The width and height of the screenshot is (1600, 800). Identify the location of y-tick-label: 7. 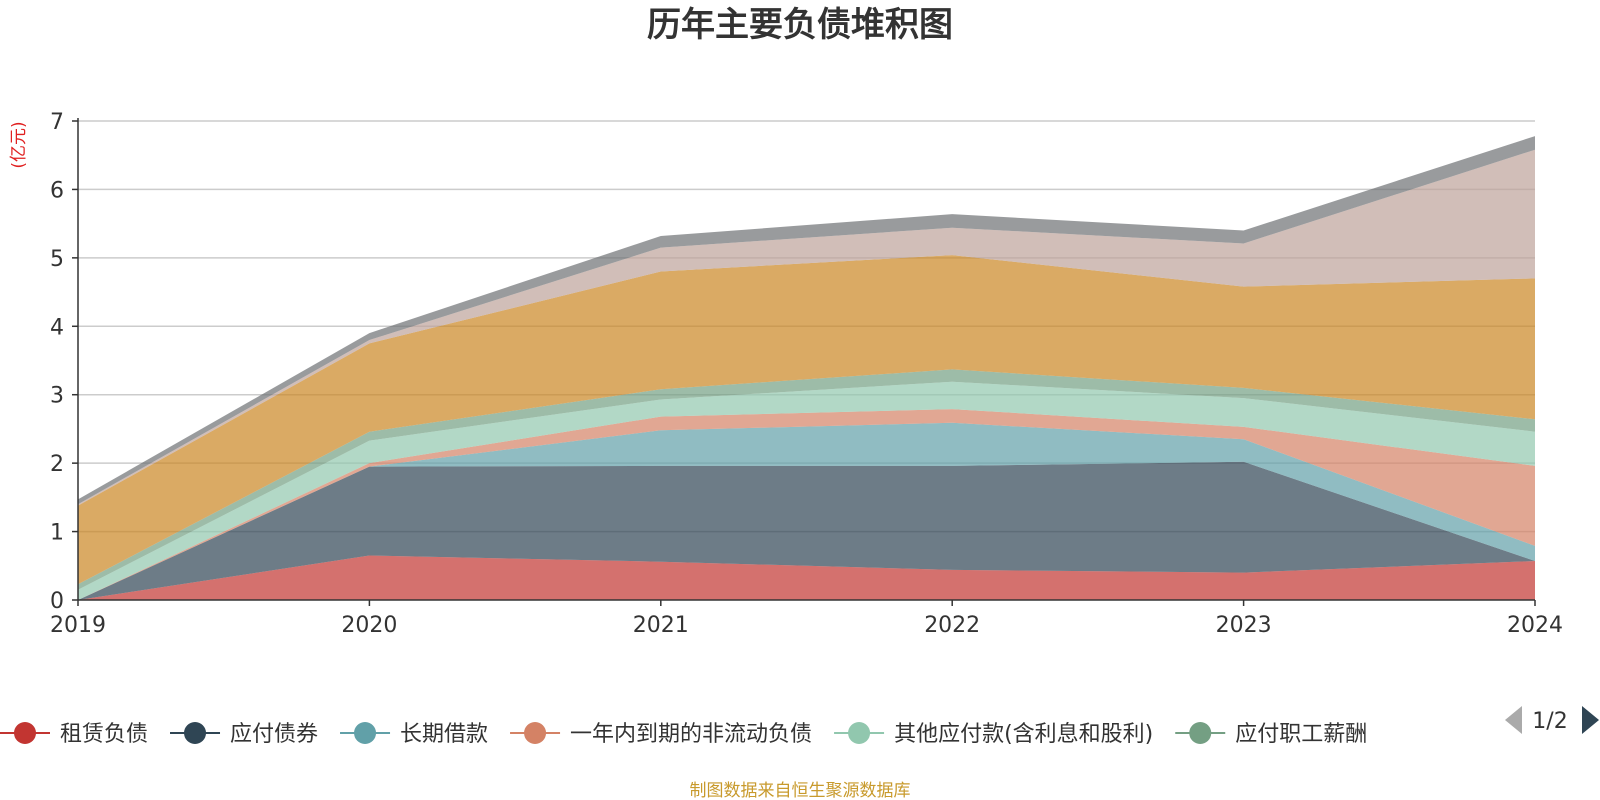
(57, 122).